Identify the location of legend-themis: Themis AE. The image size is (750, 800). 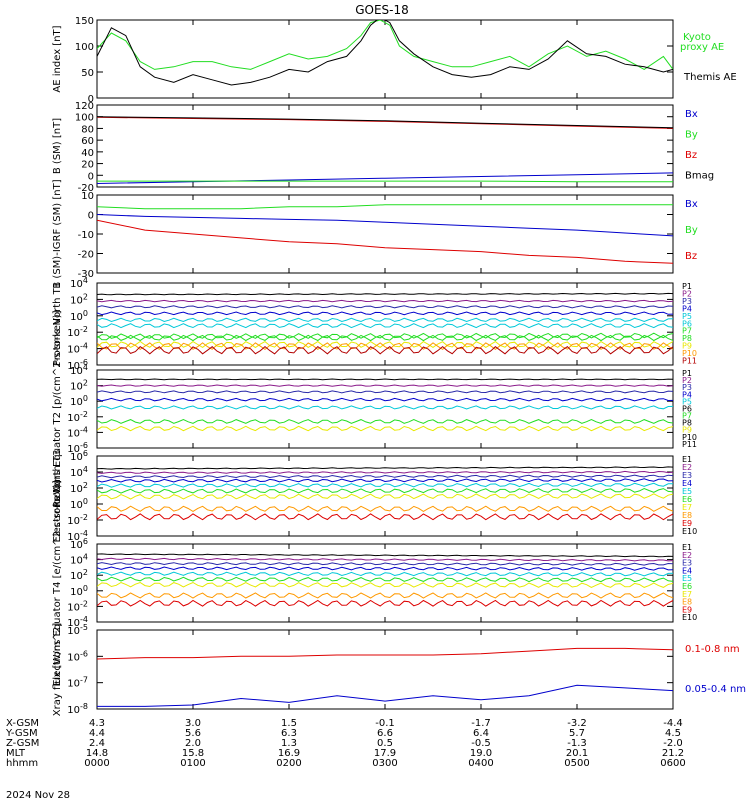
(710, 77).